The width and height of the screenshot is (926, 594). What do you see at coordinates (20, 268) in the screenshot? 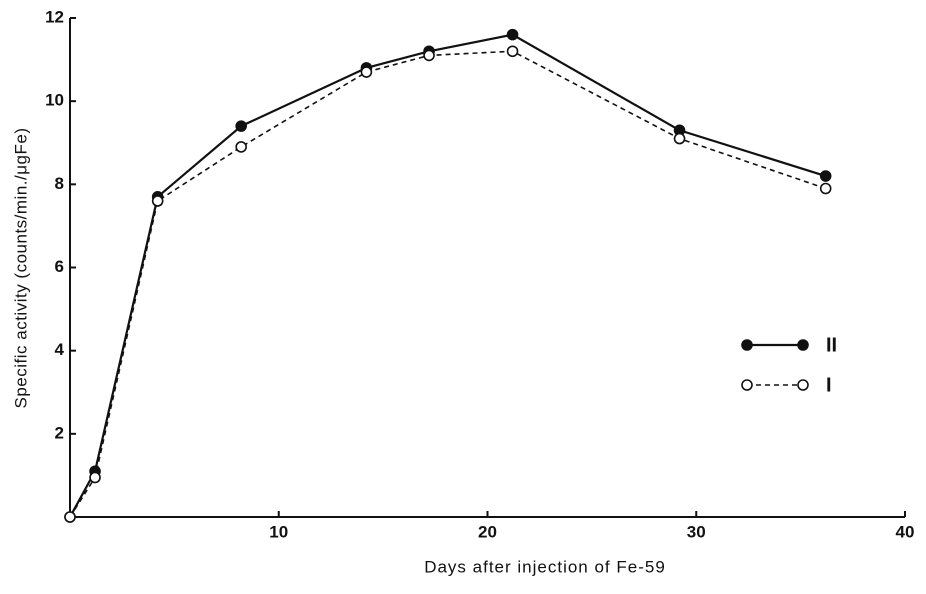
I see `y-axis-label: Specific activity (counts/min./μgFe)` at bounding box center [20, 268].